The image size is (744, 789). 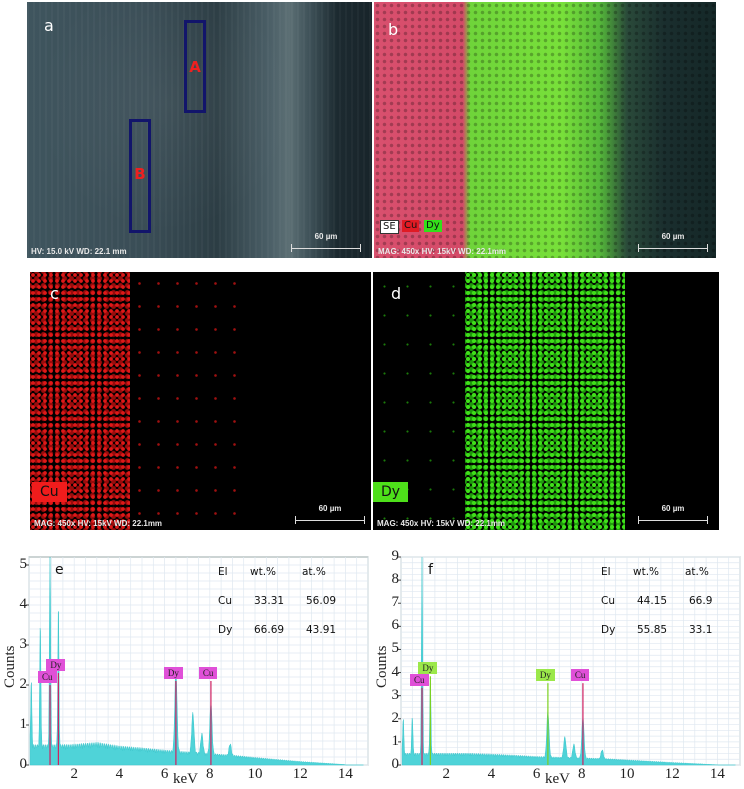 What do you see at coordinates (23, 564) in the screenshot?
I see `y-tick-label: 5` at bounding box center [23, 564].